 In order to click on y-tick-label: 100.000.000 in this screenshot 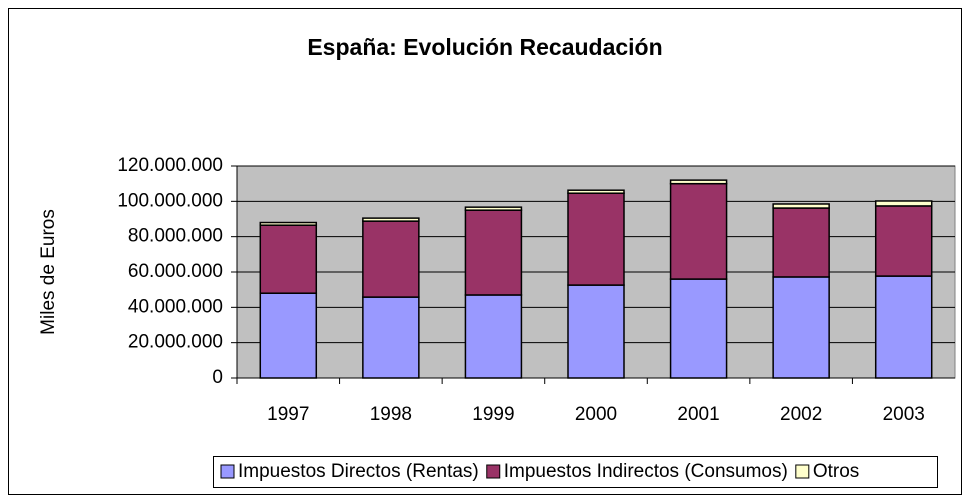, I will do `click(170, 200)`.